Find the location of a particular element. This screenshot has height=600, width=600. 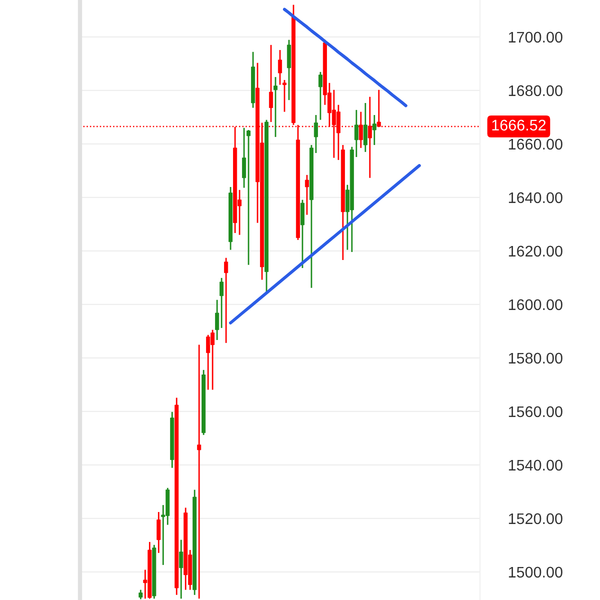

y-tick-label: 1620.00 is located at coordinates (535, 251).